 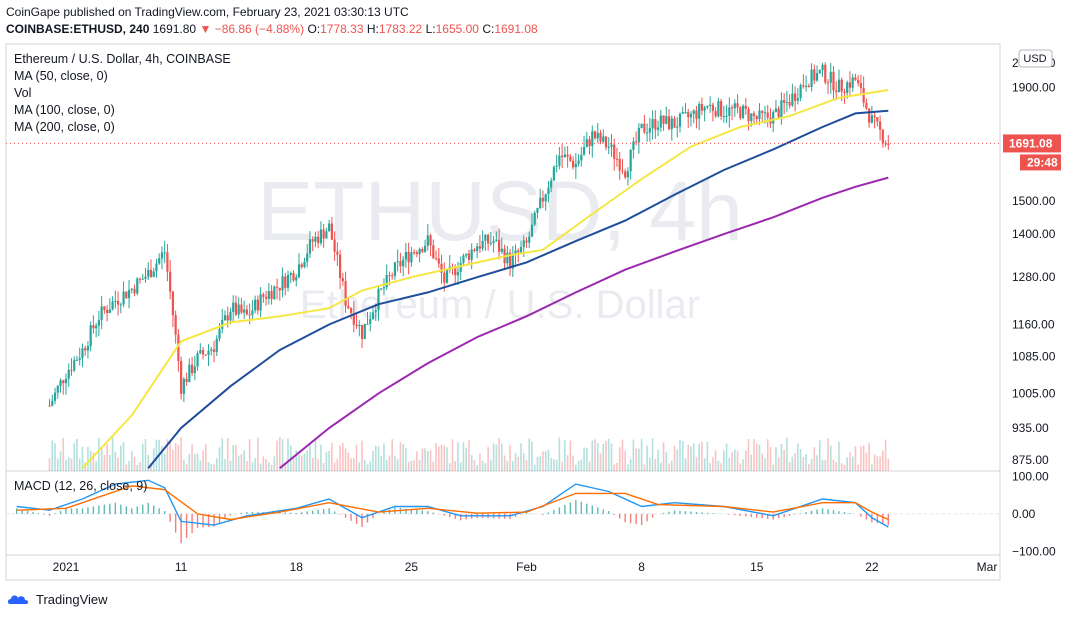 What do you see at coordinates (181, 567) in the screenshot?
I see `time-tick-label: 11` at bounding box center [181, 567].